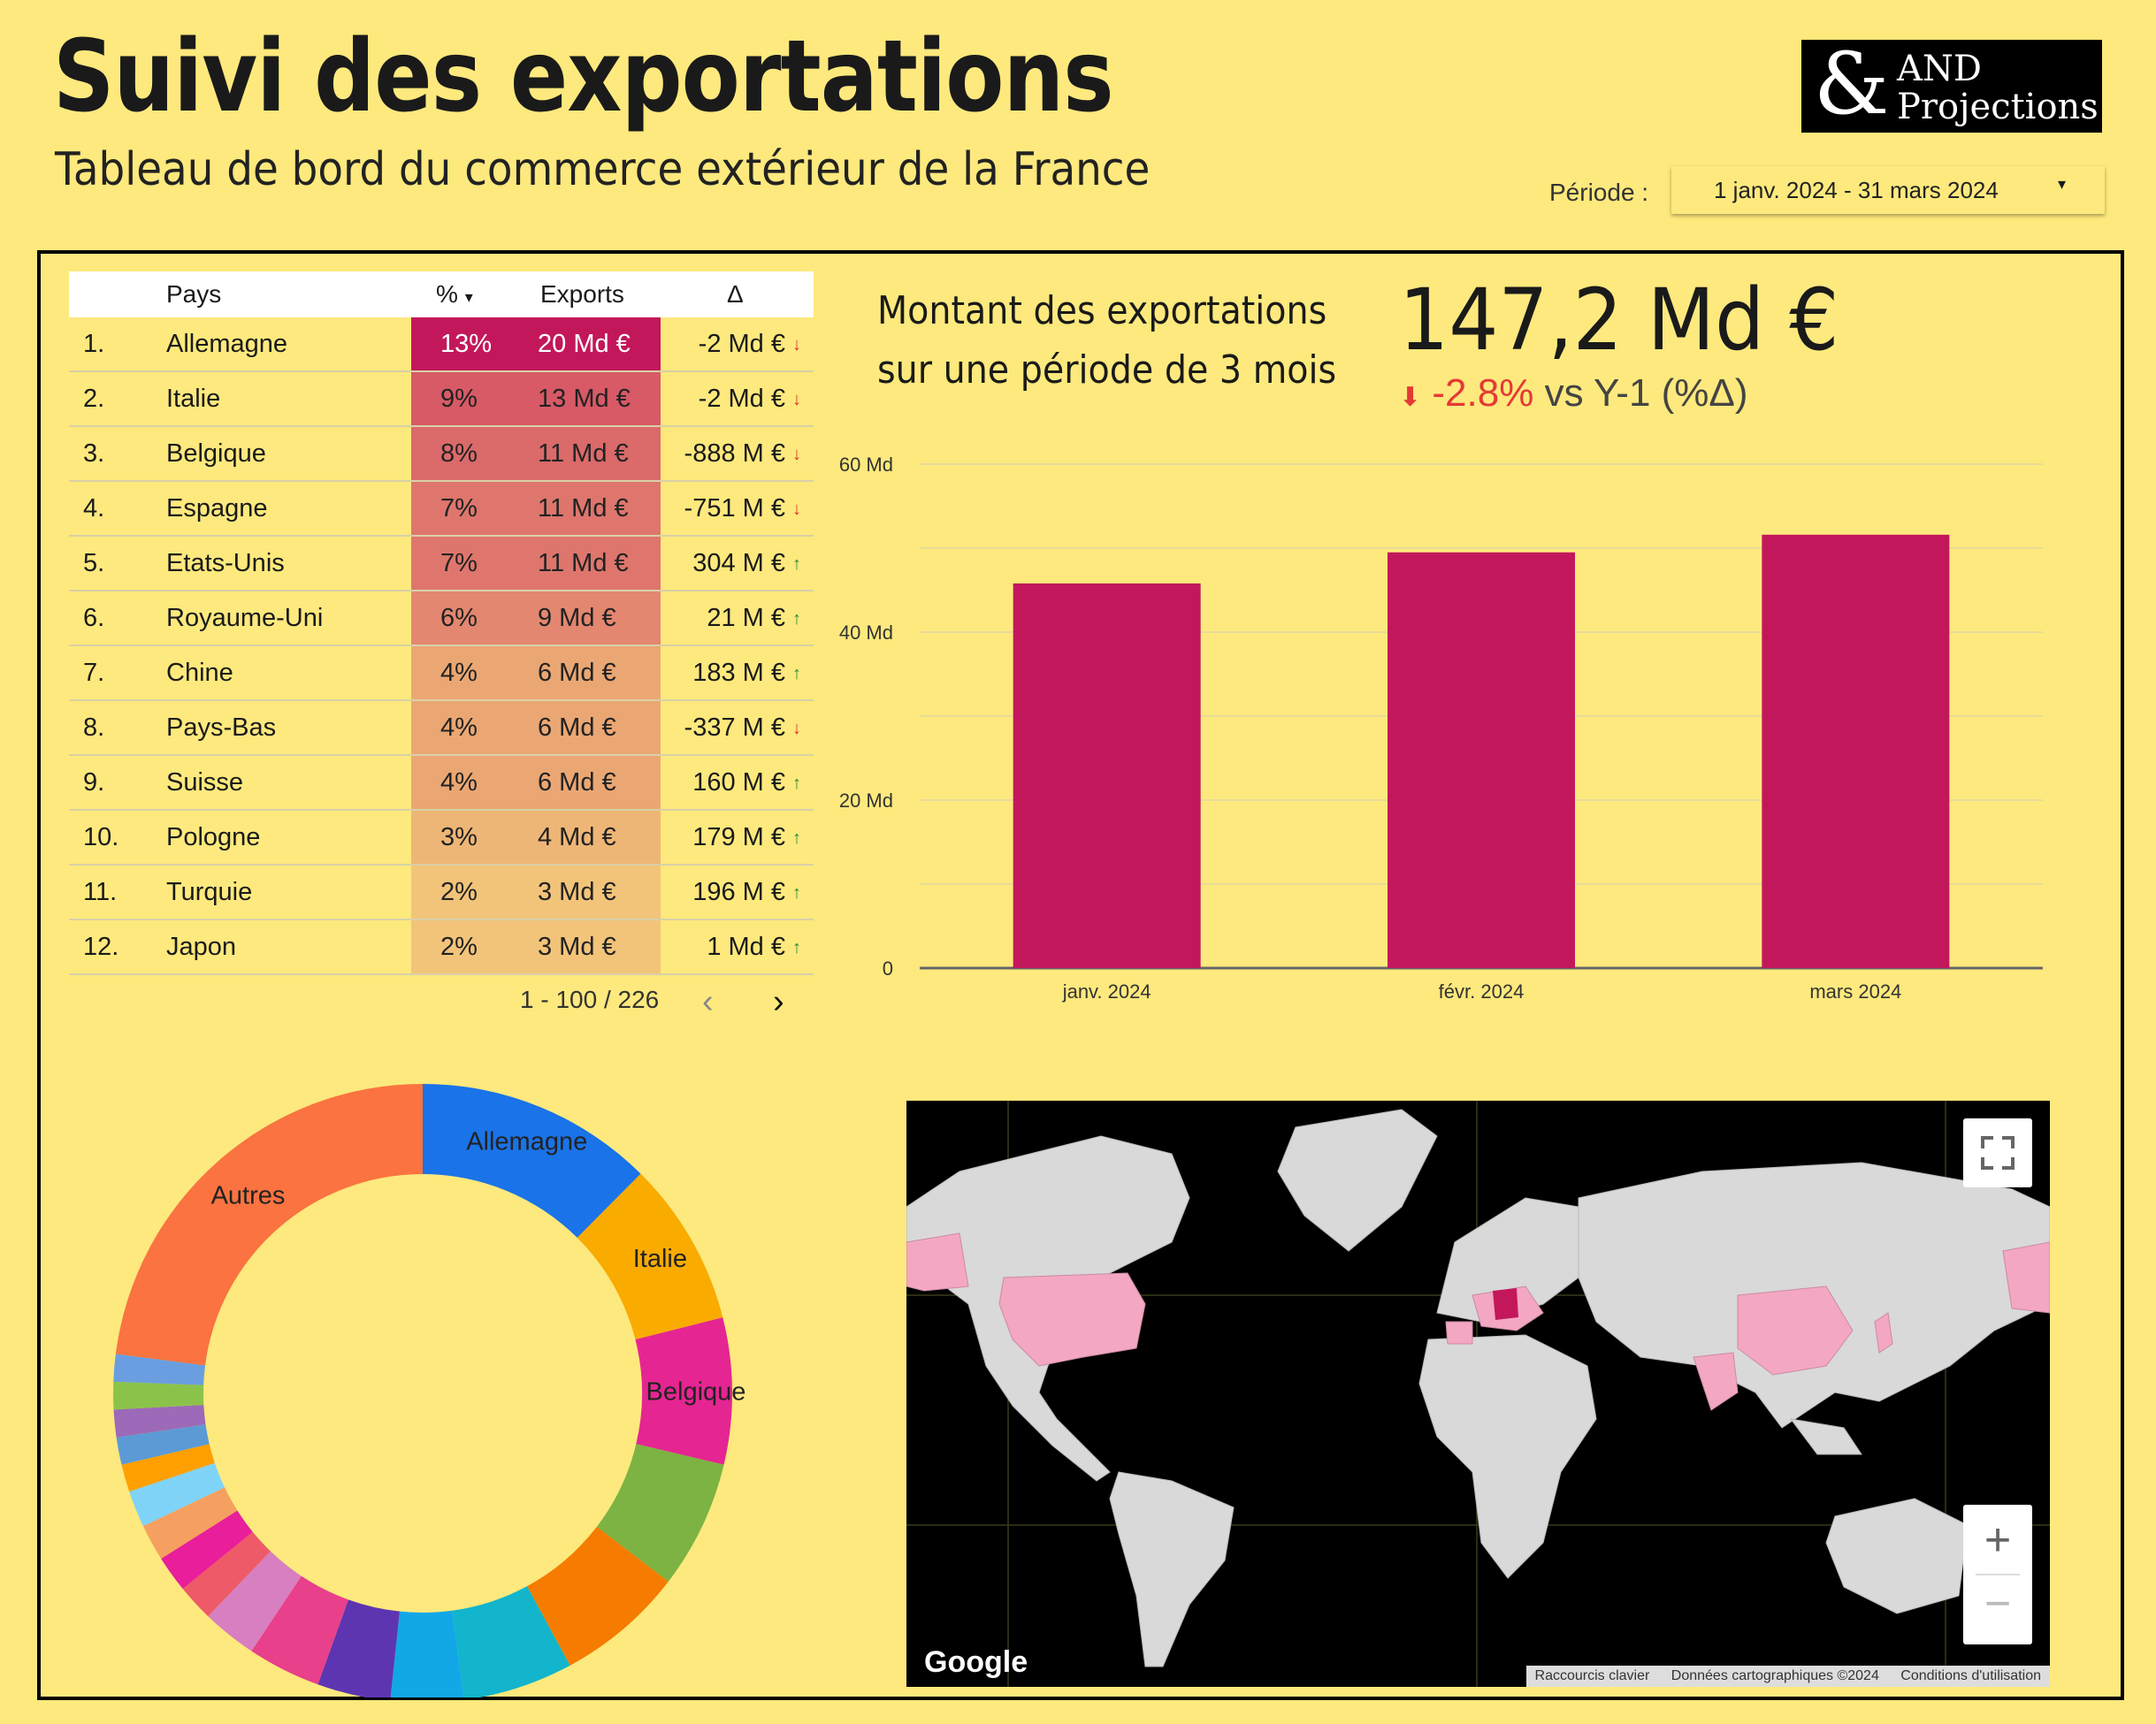  What do you see at coordinates (734, 508) in the screenshot?
I see `row-delta: -751 M €` at bounding box center [734, 508].